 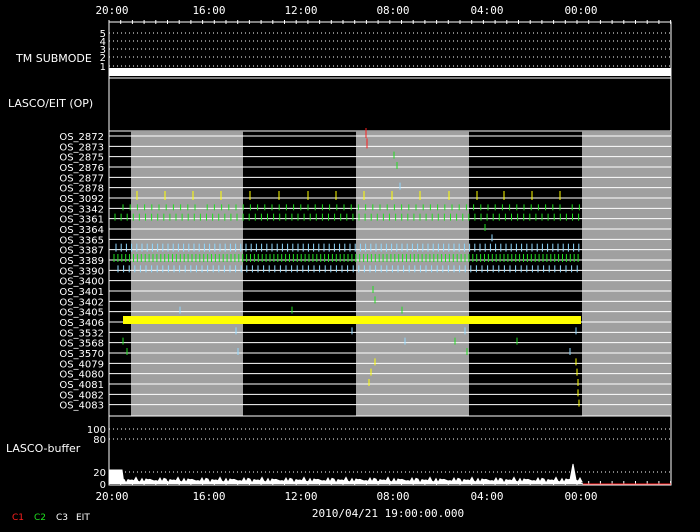 What do you see at coordinates (81, 209) in the screenshot?
I see `os-row-label: OS_3342` at bounding box center [81, 209].